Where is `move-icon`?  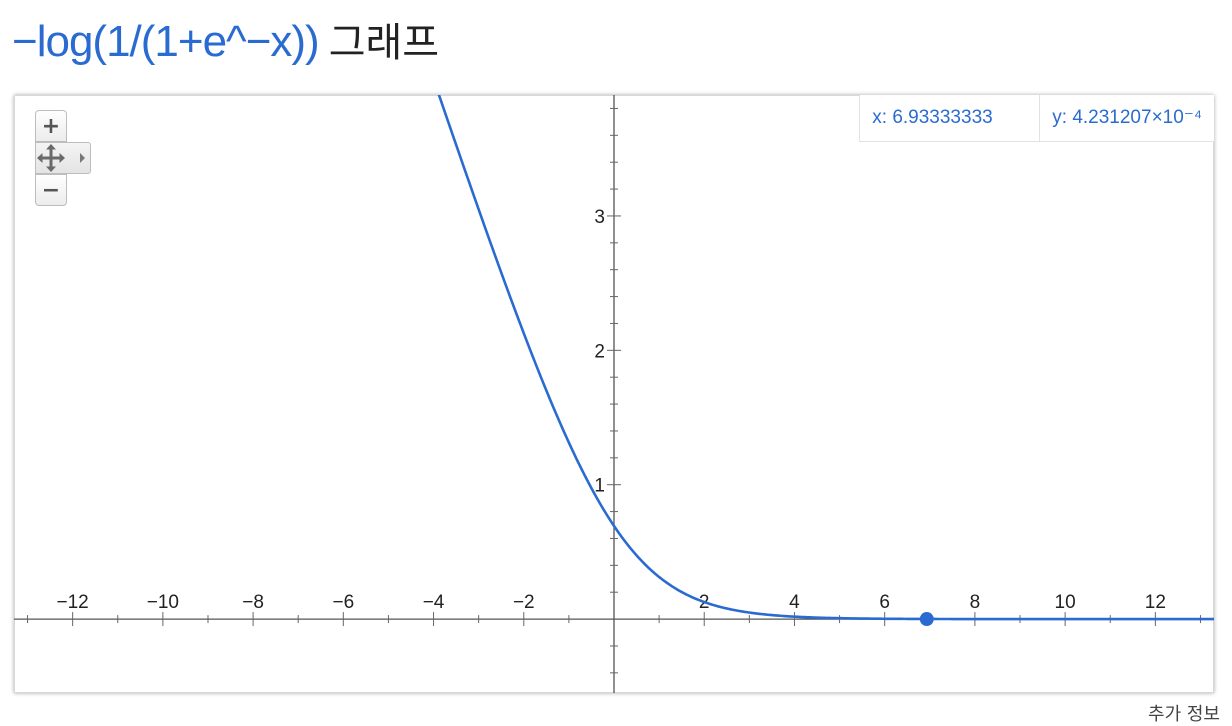 move-icon is located at coordinates (51, 158).